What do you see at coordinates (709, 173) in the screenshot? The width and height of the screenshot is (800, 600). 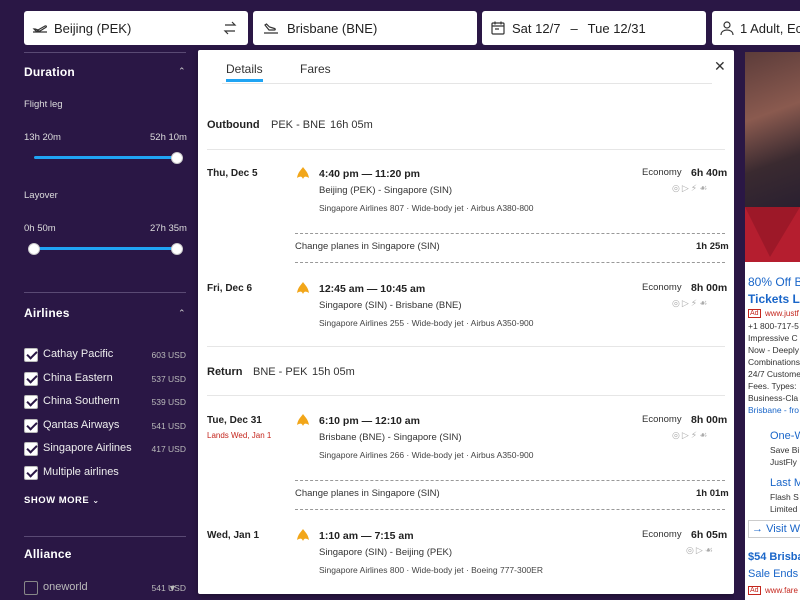 I see `segment-duration: 6h 40m` at bounding box center [709, 173].